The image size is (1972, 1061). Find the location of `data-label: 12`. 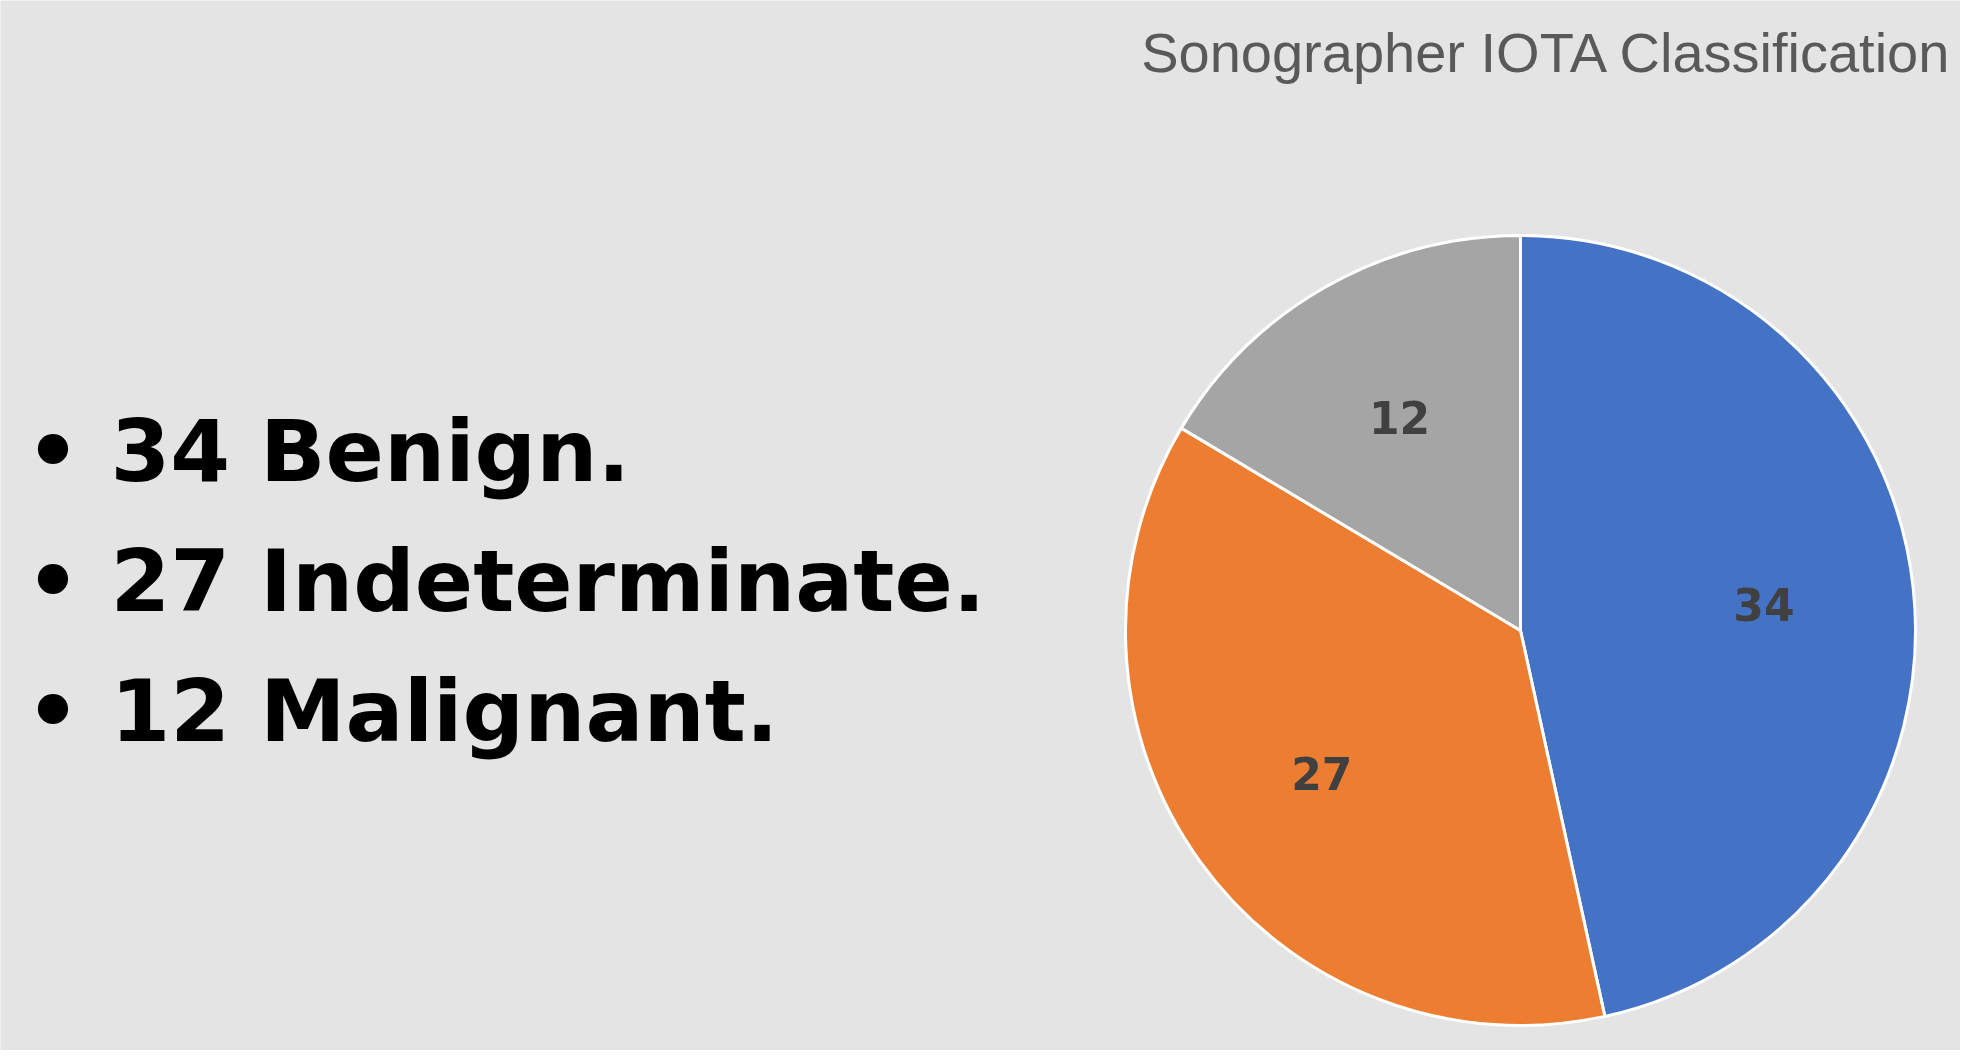

data-label: 12 is located at coordinates (1399, 419).